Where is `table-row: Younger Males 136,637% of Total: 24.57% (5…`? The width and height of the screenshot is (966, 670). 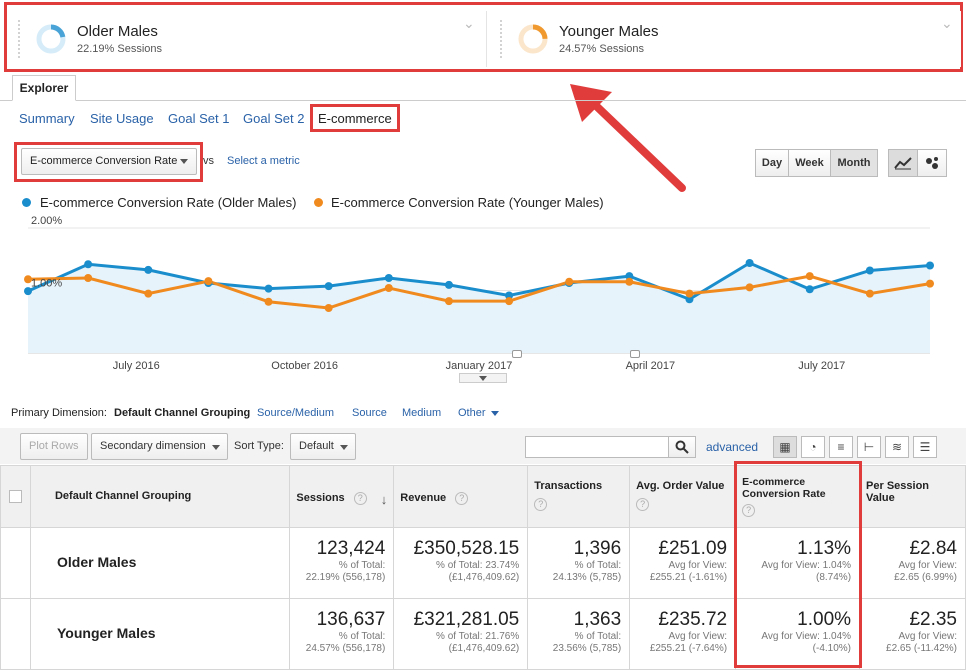
table-row: Younger Males 136,637% of Total: 24.57% (5… is located at coordinates (483, 634).